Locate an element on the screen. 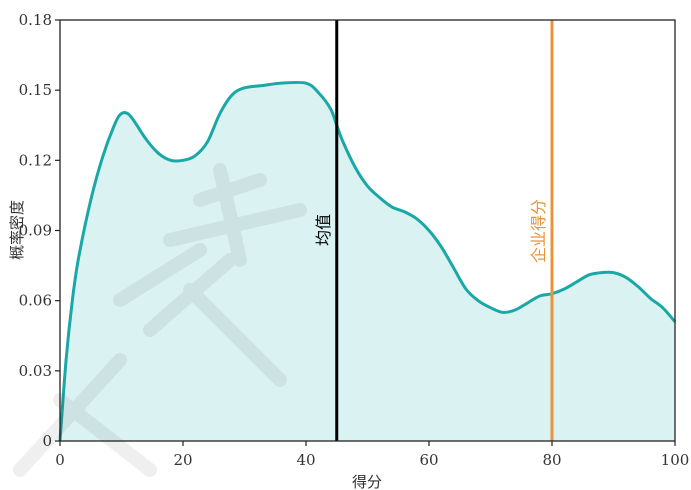 The image size is (691, 490). x-tick-label: 20 is located at coordinates (182, 460).